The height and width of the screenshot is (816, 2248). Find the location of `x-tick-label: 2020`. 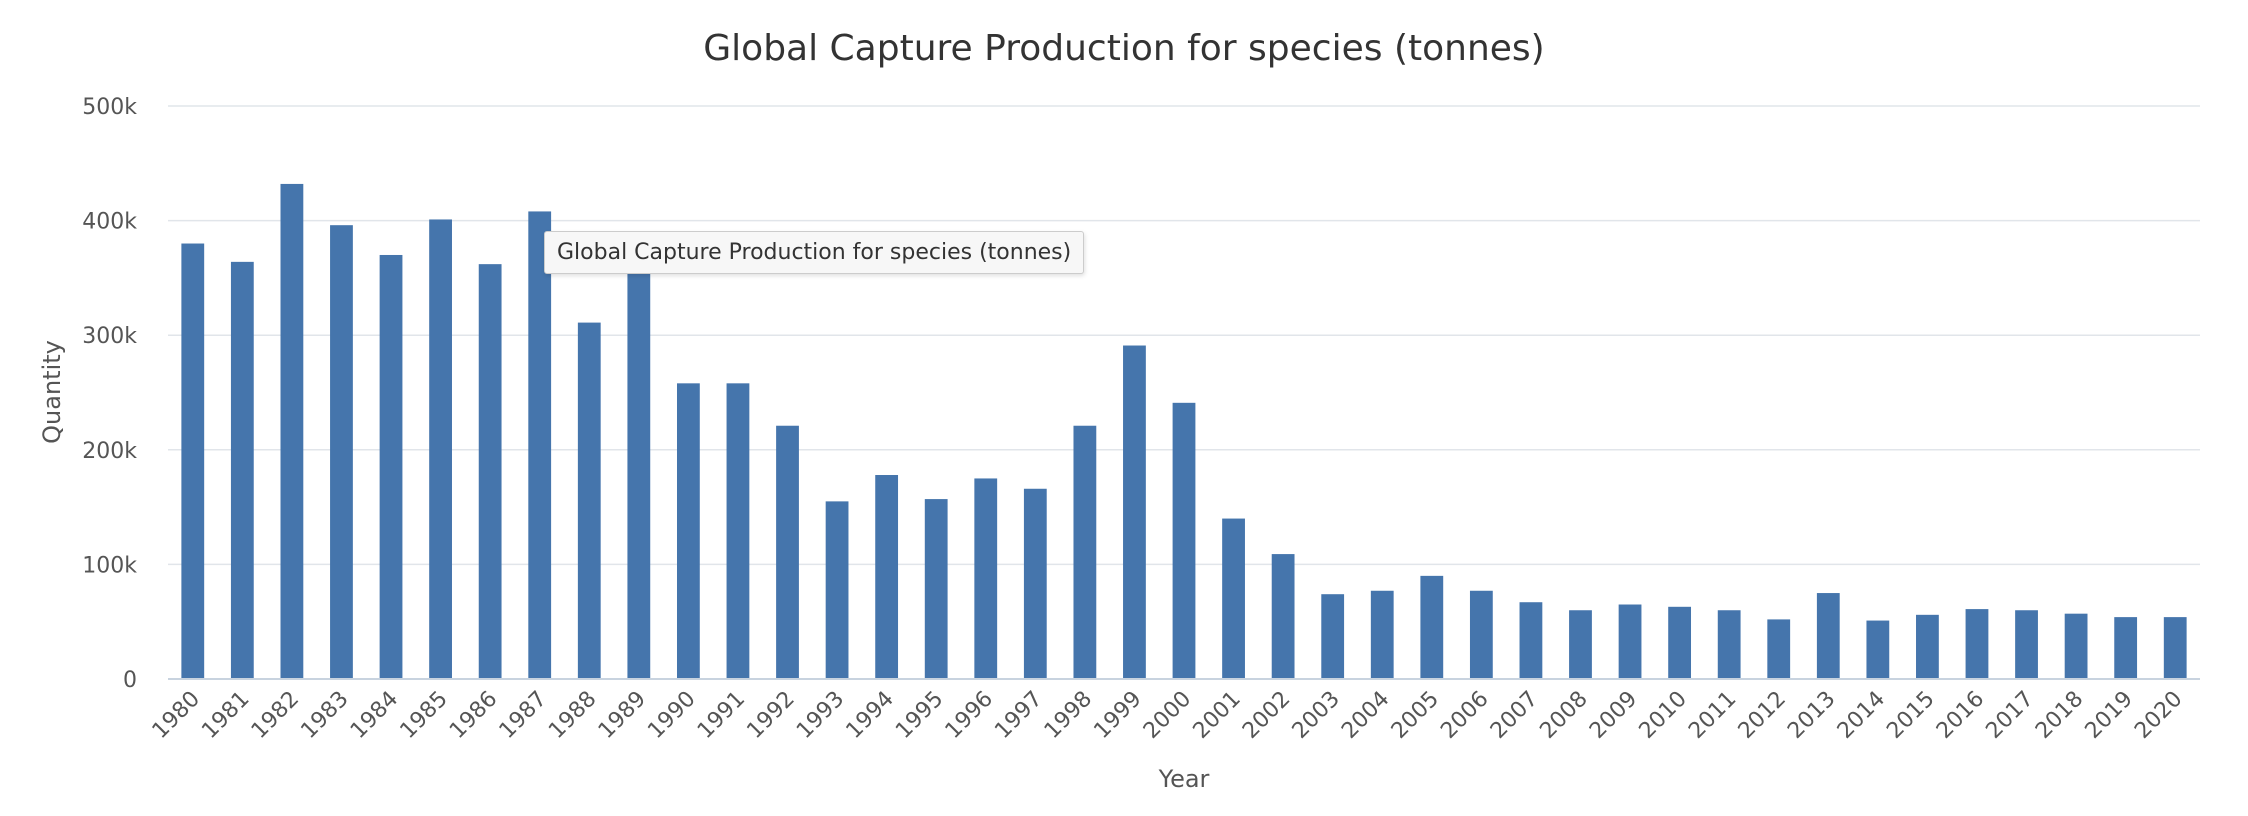

x-tick-label: 2020 is located at coordinates (2158, 715).